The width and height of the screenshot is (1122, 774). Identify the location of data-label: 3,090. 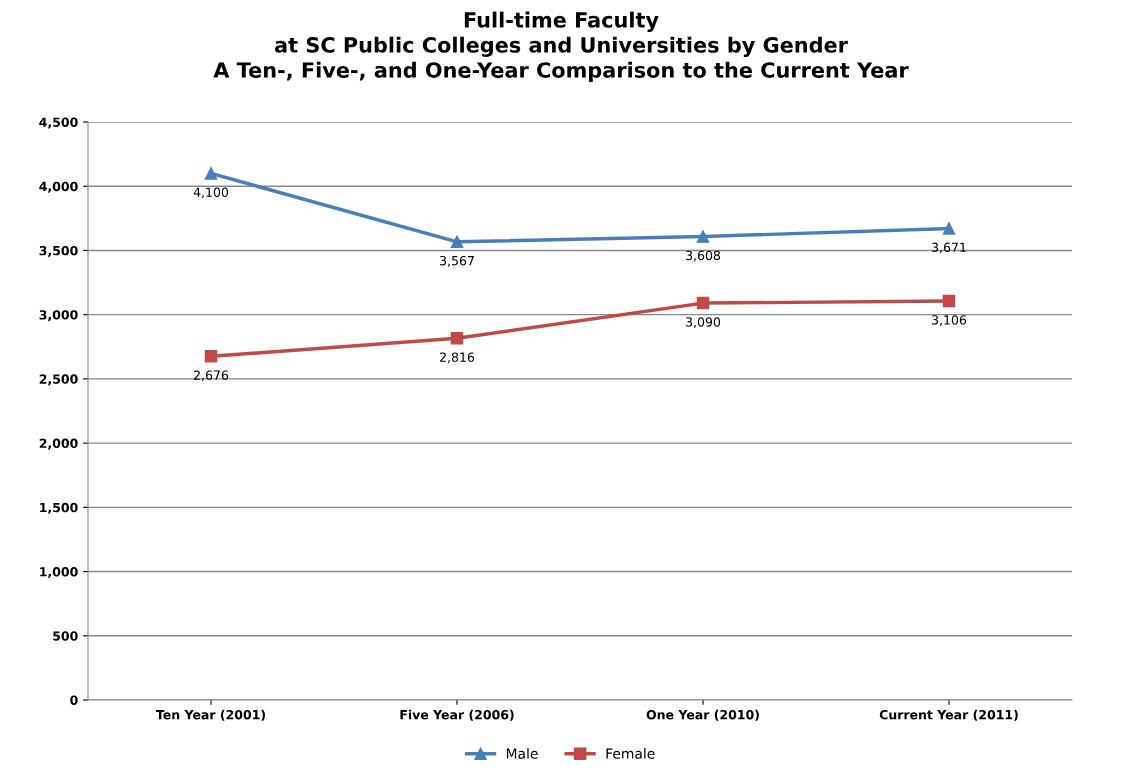
(703, 322).